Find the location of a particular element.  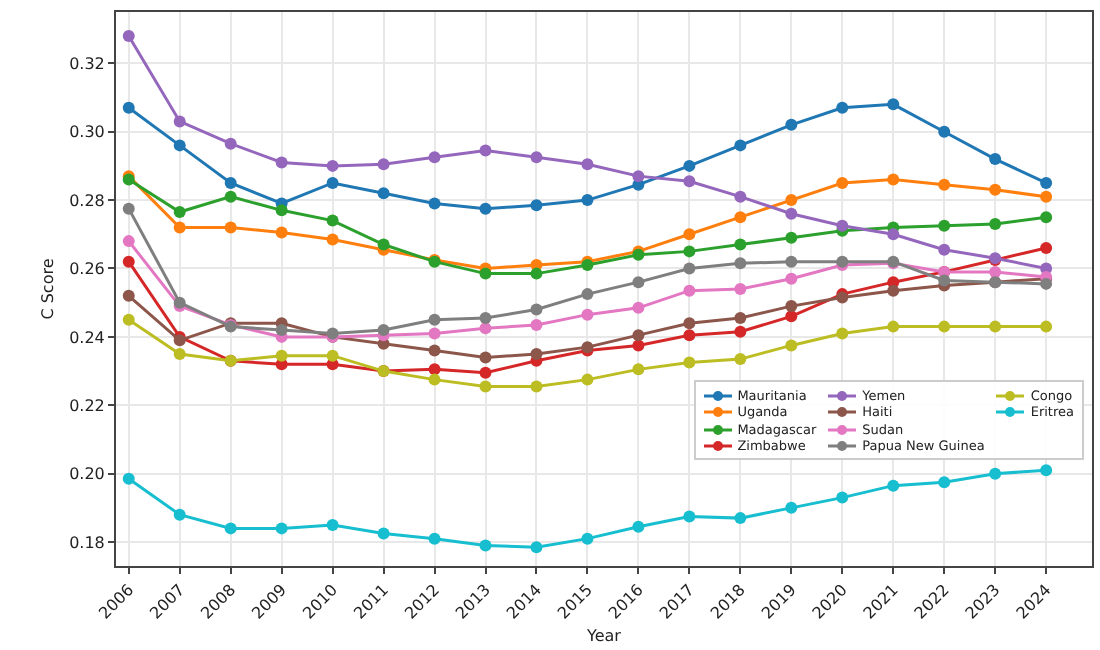

y-tick-label: 0.22 is located at coordinates (87, 405).